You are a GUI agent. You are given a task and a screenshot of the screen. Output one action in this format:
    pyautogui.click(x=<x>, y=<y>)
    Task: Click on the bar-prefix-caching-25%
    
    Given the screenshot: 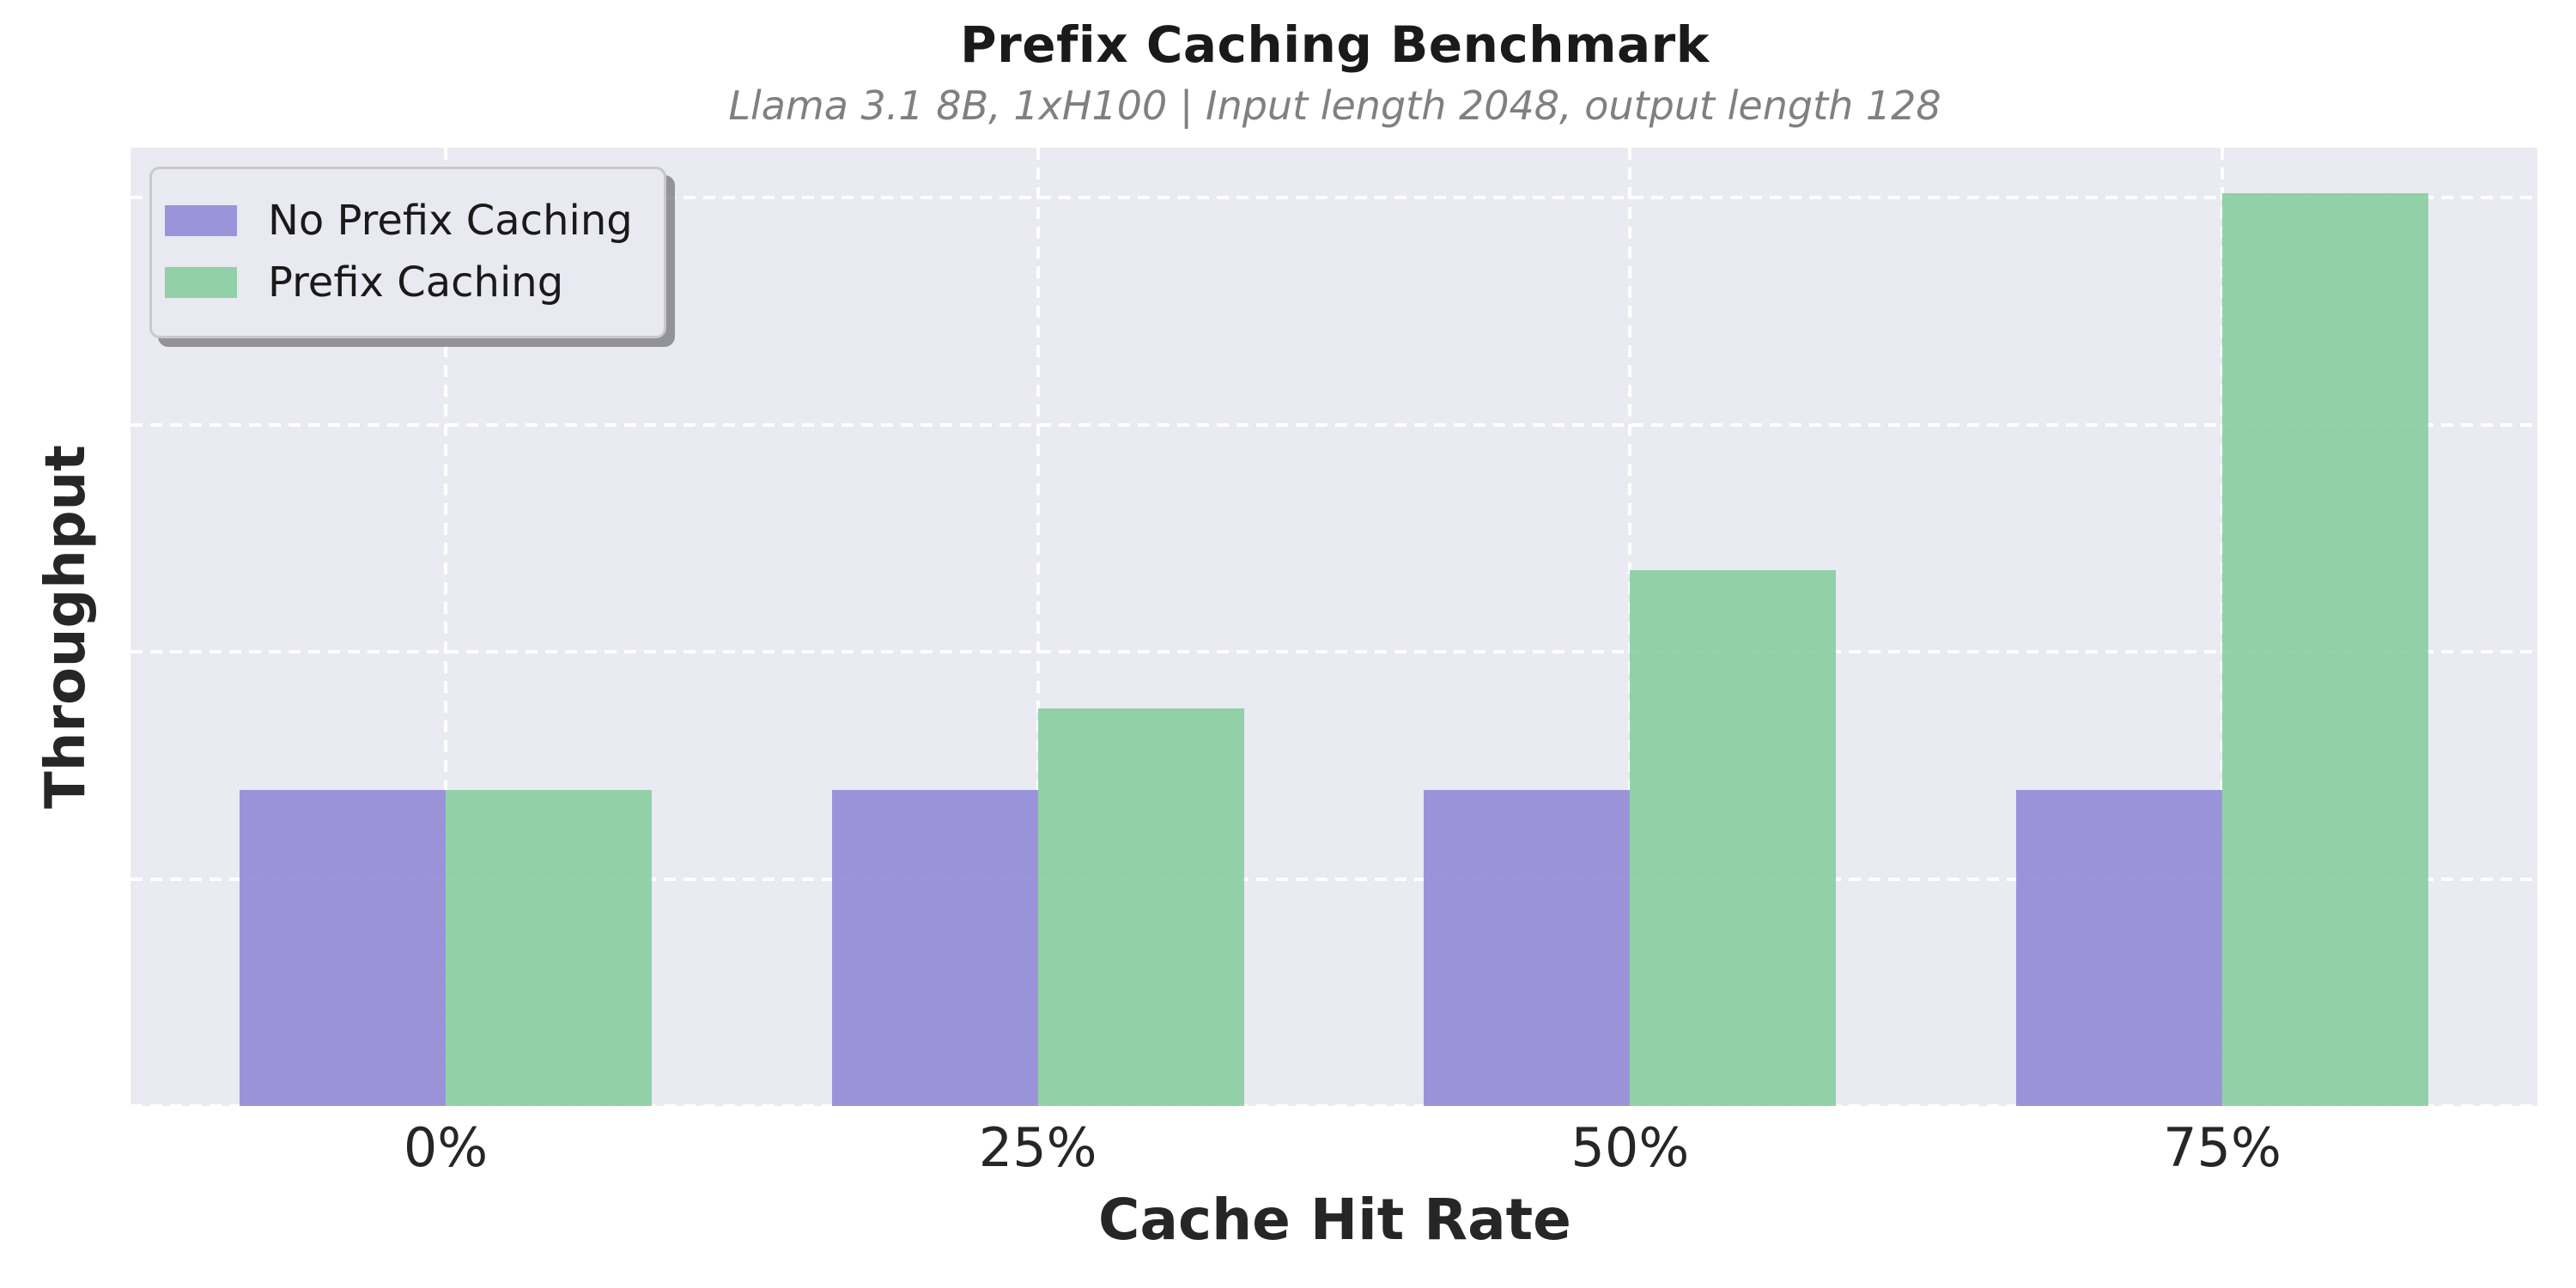 What is the action you would take?
    pyautogui.click(x=1140, y=907)
    